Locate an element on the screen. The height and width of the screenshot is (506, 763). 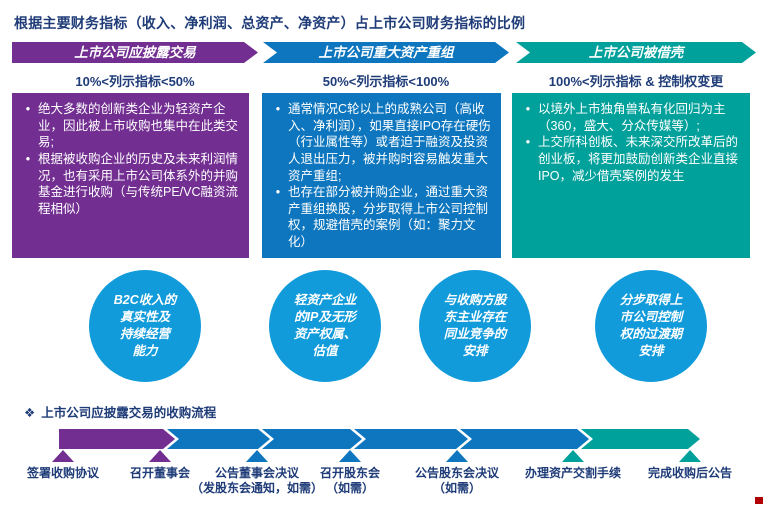
circle-text: 轻资产企业 的IP及无形 资产权属、 估值 is located at coordinates (325, 325).